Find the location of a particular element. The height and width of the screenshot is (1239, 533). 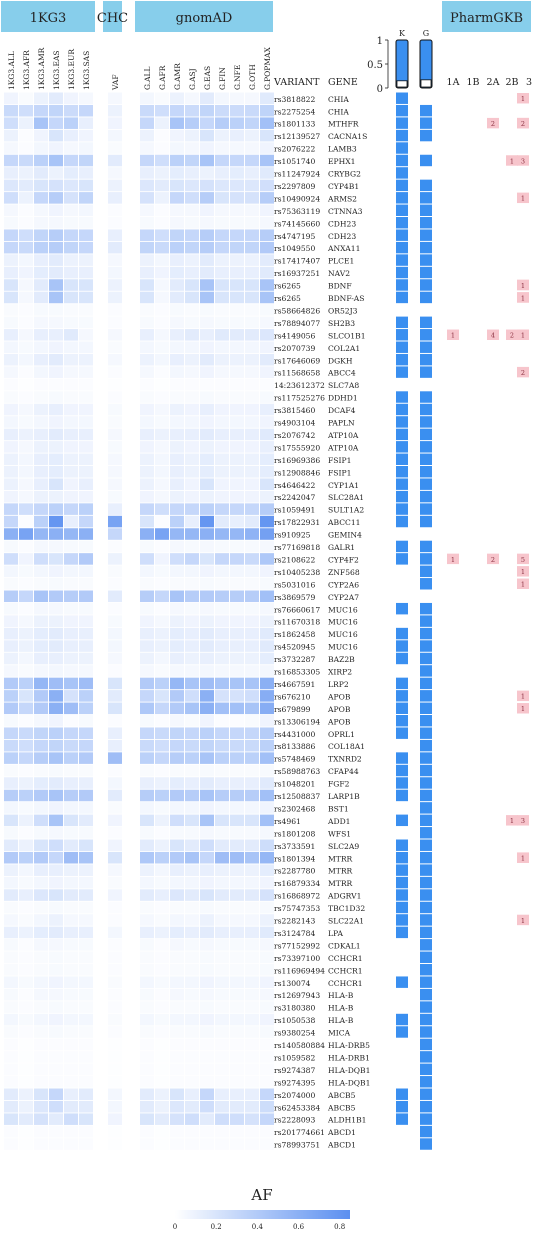

gene-label: MTRR is located at coordinates (340, 858).